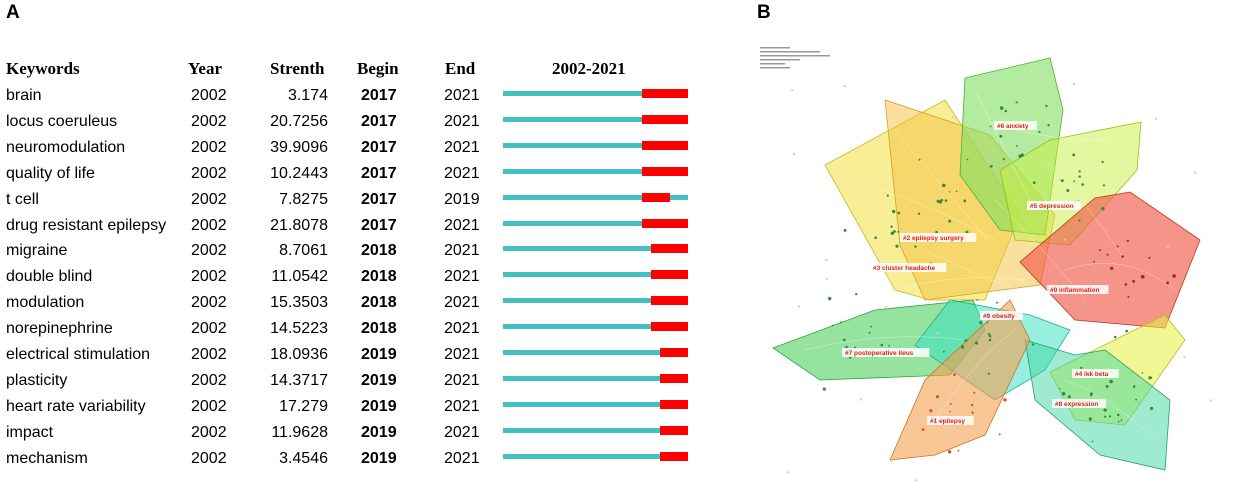  Describe the element at coordinates (62, 121) in the screenshot. I see `keyword-cell: locus coeruleus` at that location.